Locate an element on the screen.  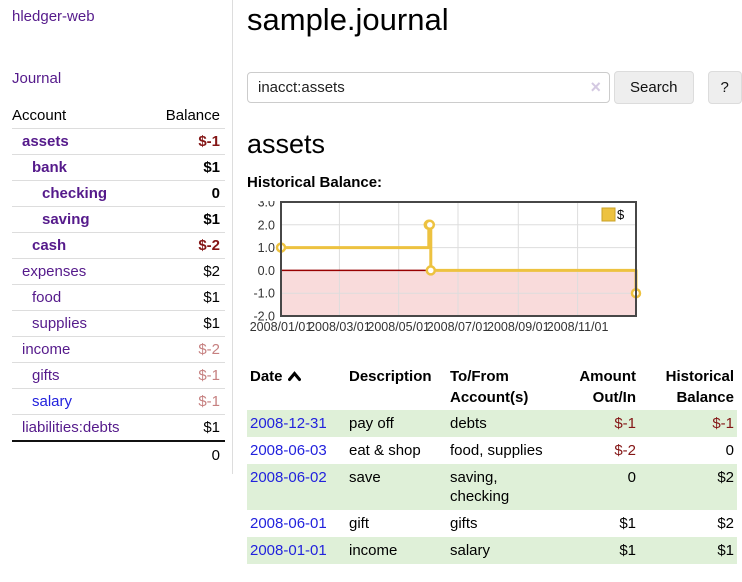
transaction-description: save is located at coordinates (365, 477).